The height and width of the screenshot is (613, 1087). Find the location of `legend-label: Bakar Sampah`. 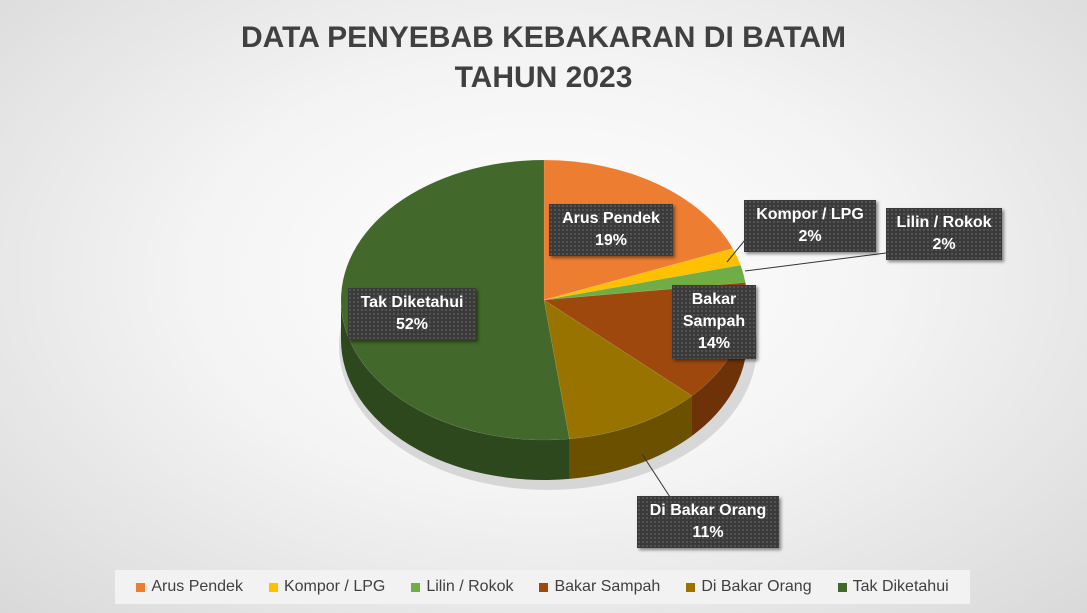

legend-label: Bakar Sampah is located at coordinates (607, 586).